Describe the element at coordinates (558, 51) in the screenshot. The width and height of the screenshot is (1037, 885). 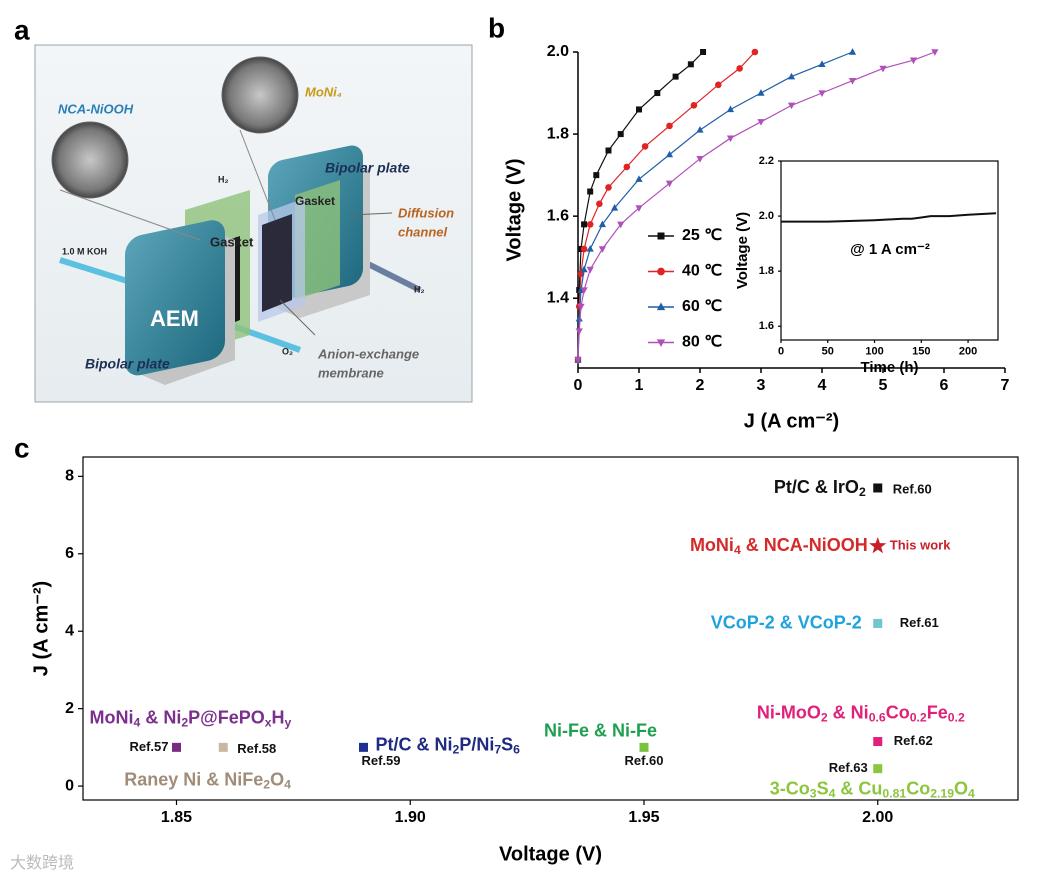
I see `y-tick-label: 2.0` at that location.